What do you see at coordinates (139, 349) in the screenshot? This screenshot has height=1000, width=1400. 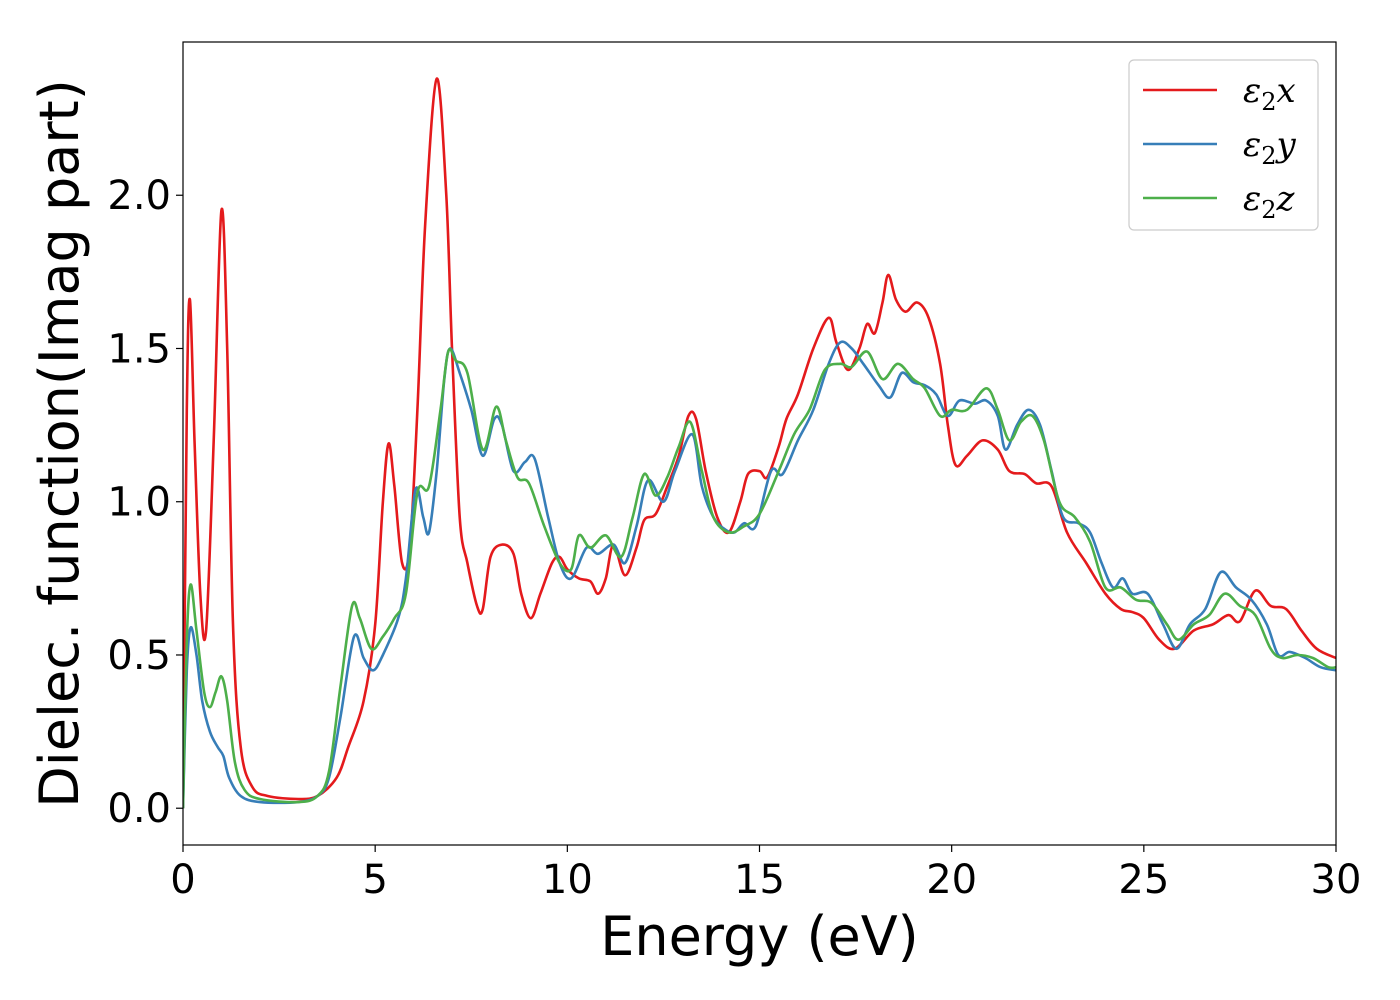 I see `y-tick-label: 1.5` at bounding box center [139, 349].